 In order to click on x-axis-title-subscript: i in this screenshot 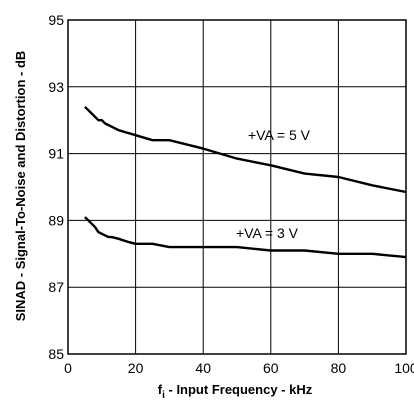, I will do `click(163, 395)`.